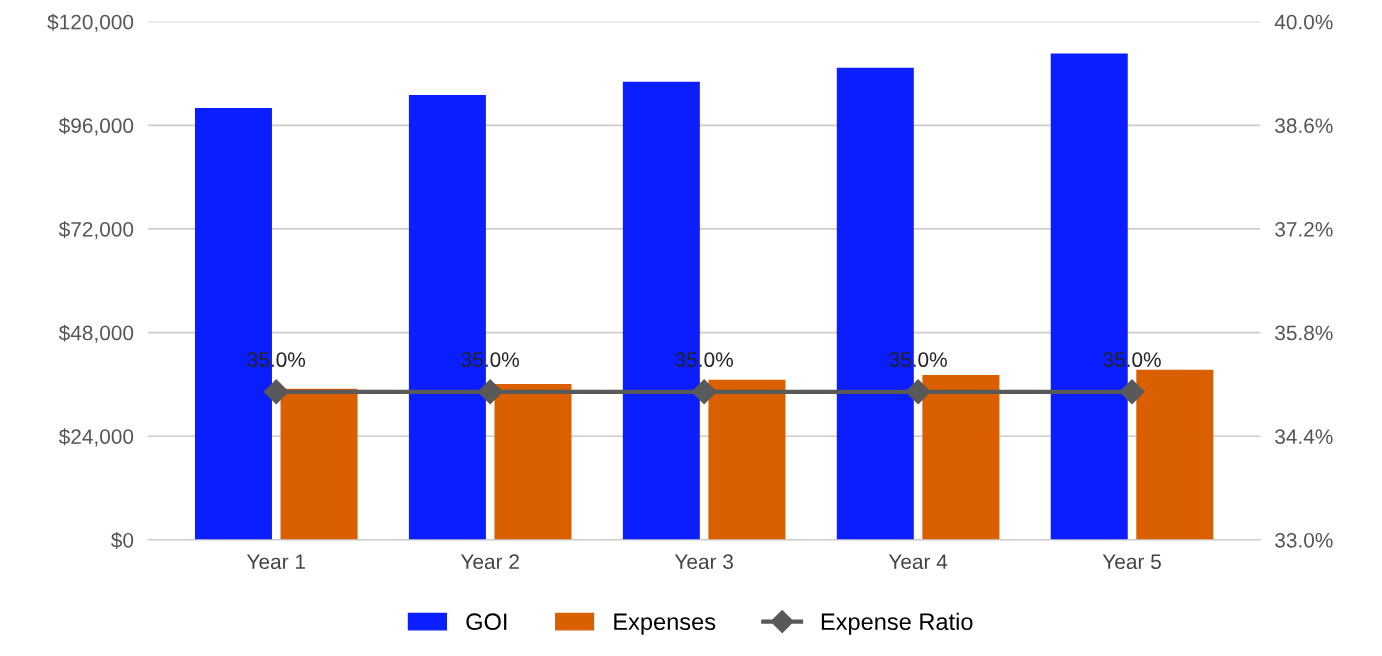 The width and height of the screenshot is (1382, 656). Describe the element at coordinates (275, 562) in the screenshot. I see `x-tick-label: Year 1` at that location.